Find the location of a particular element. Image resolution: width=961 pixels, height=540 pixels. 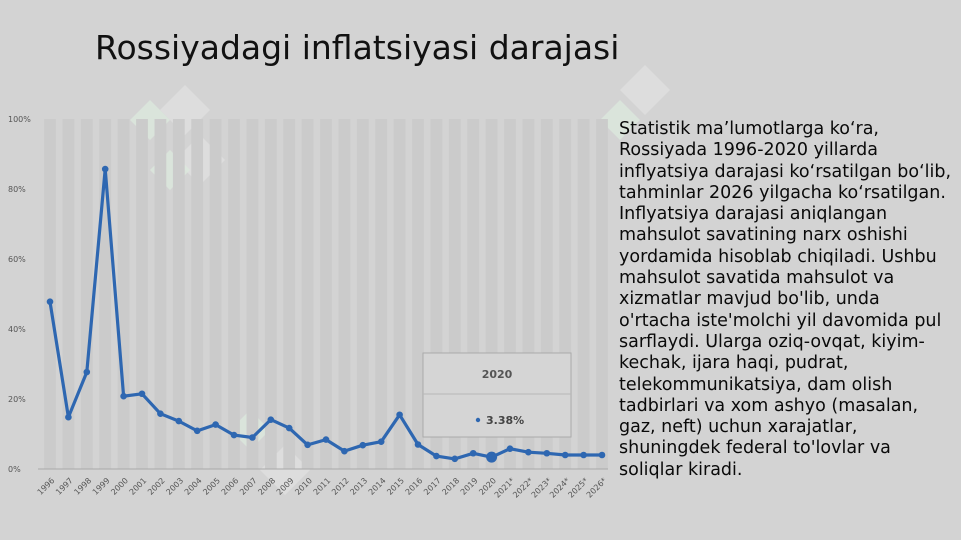

x-tick-label: 2014 is located at coordinates (377, 486).